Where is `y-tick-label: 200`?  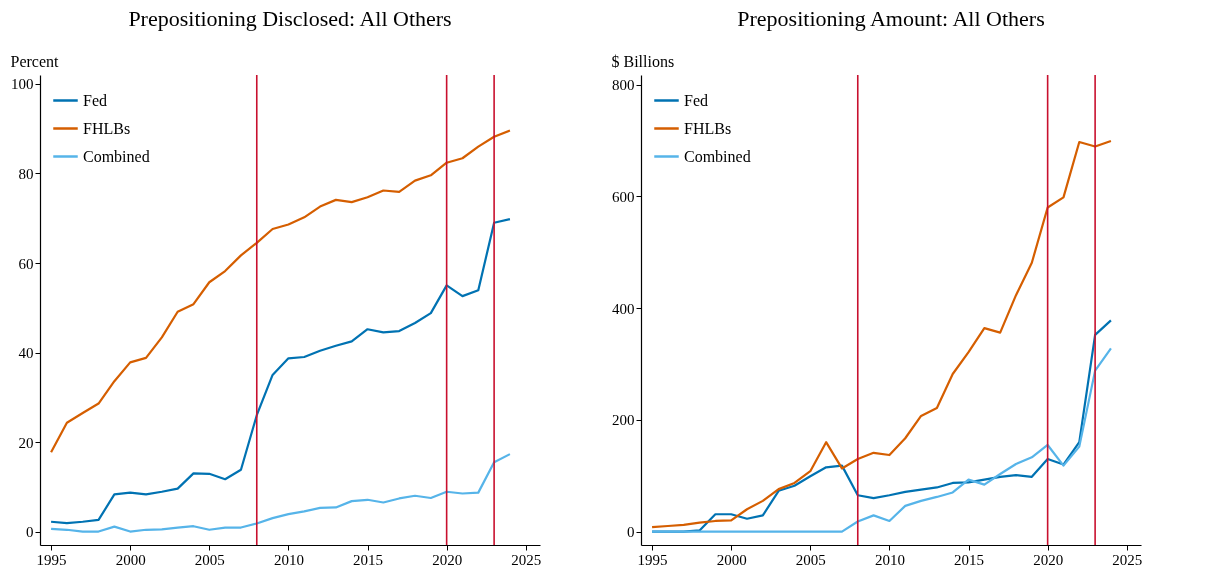 y-tick-label: 200 is located at coordinates (623, 420).